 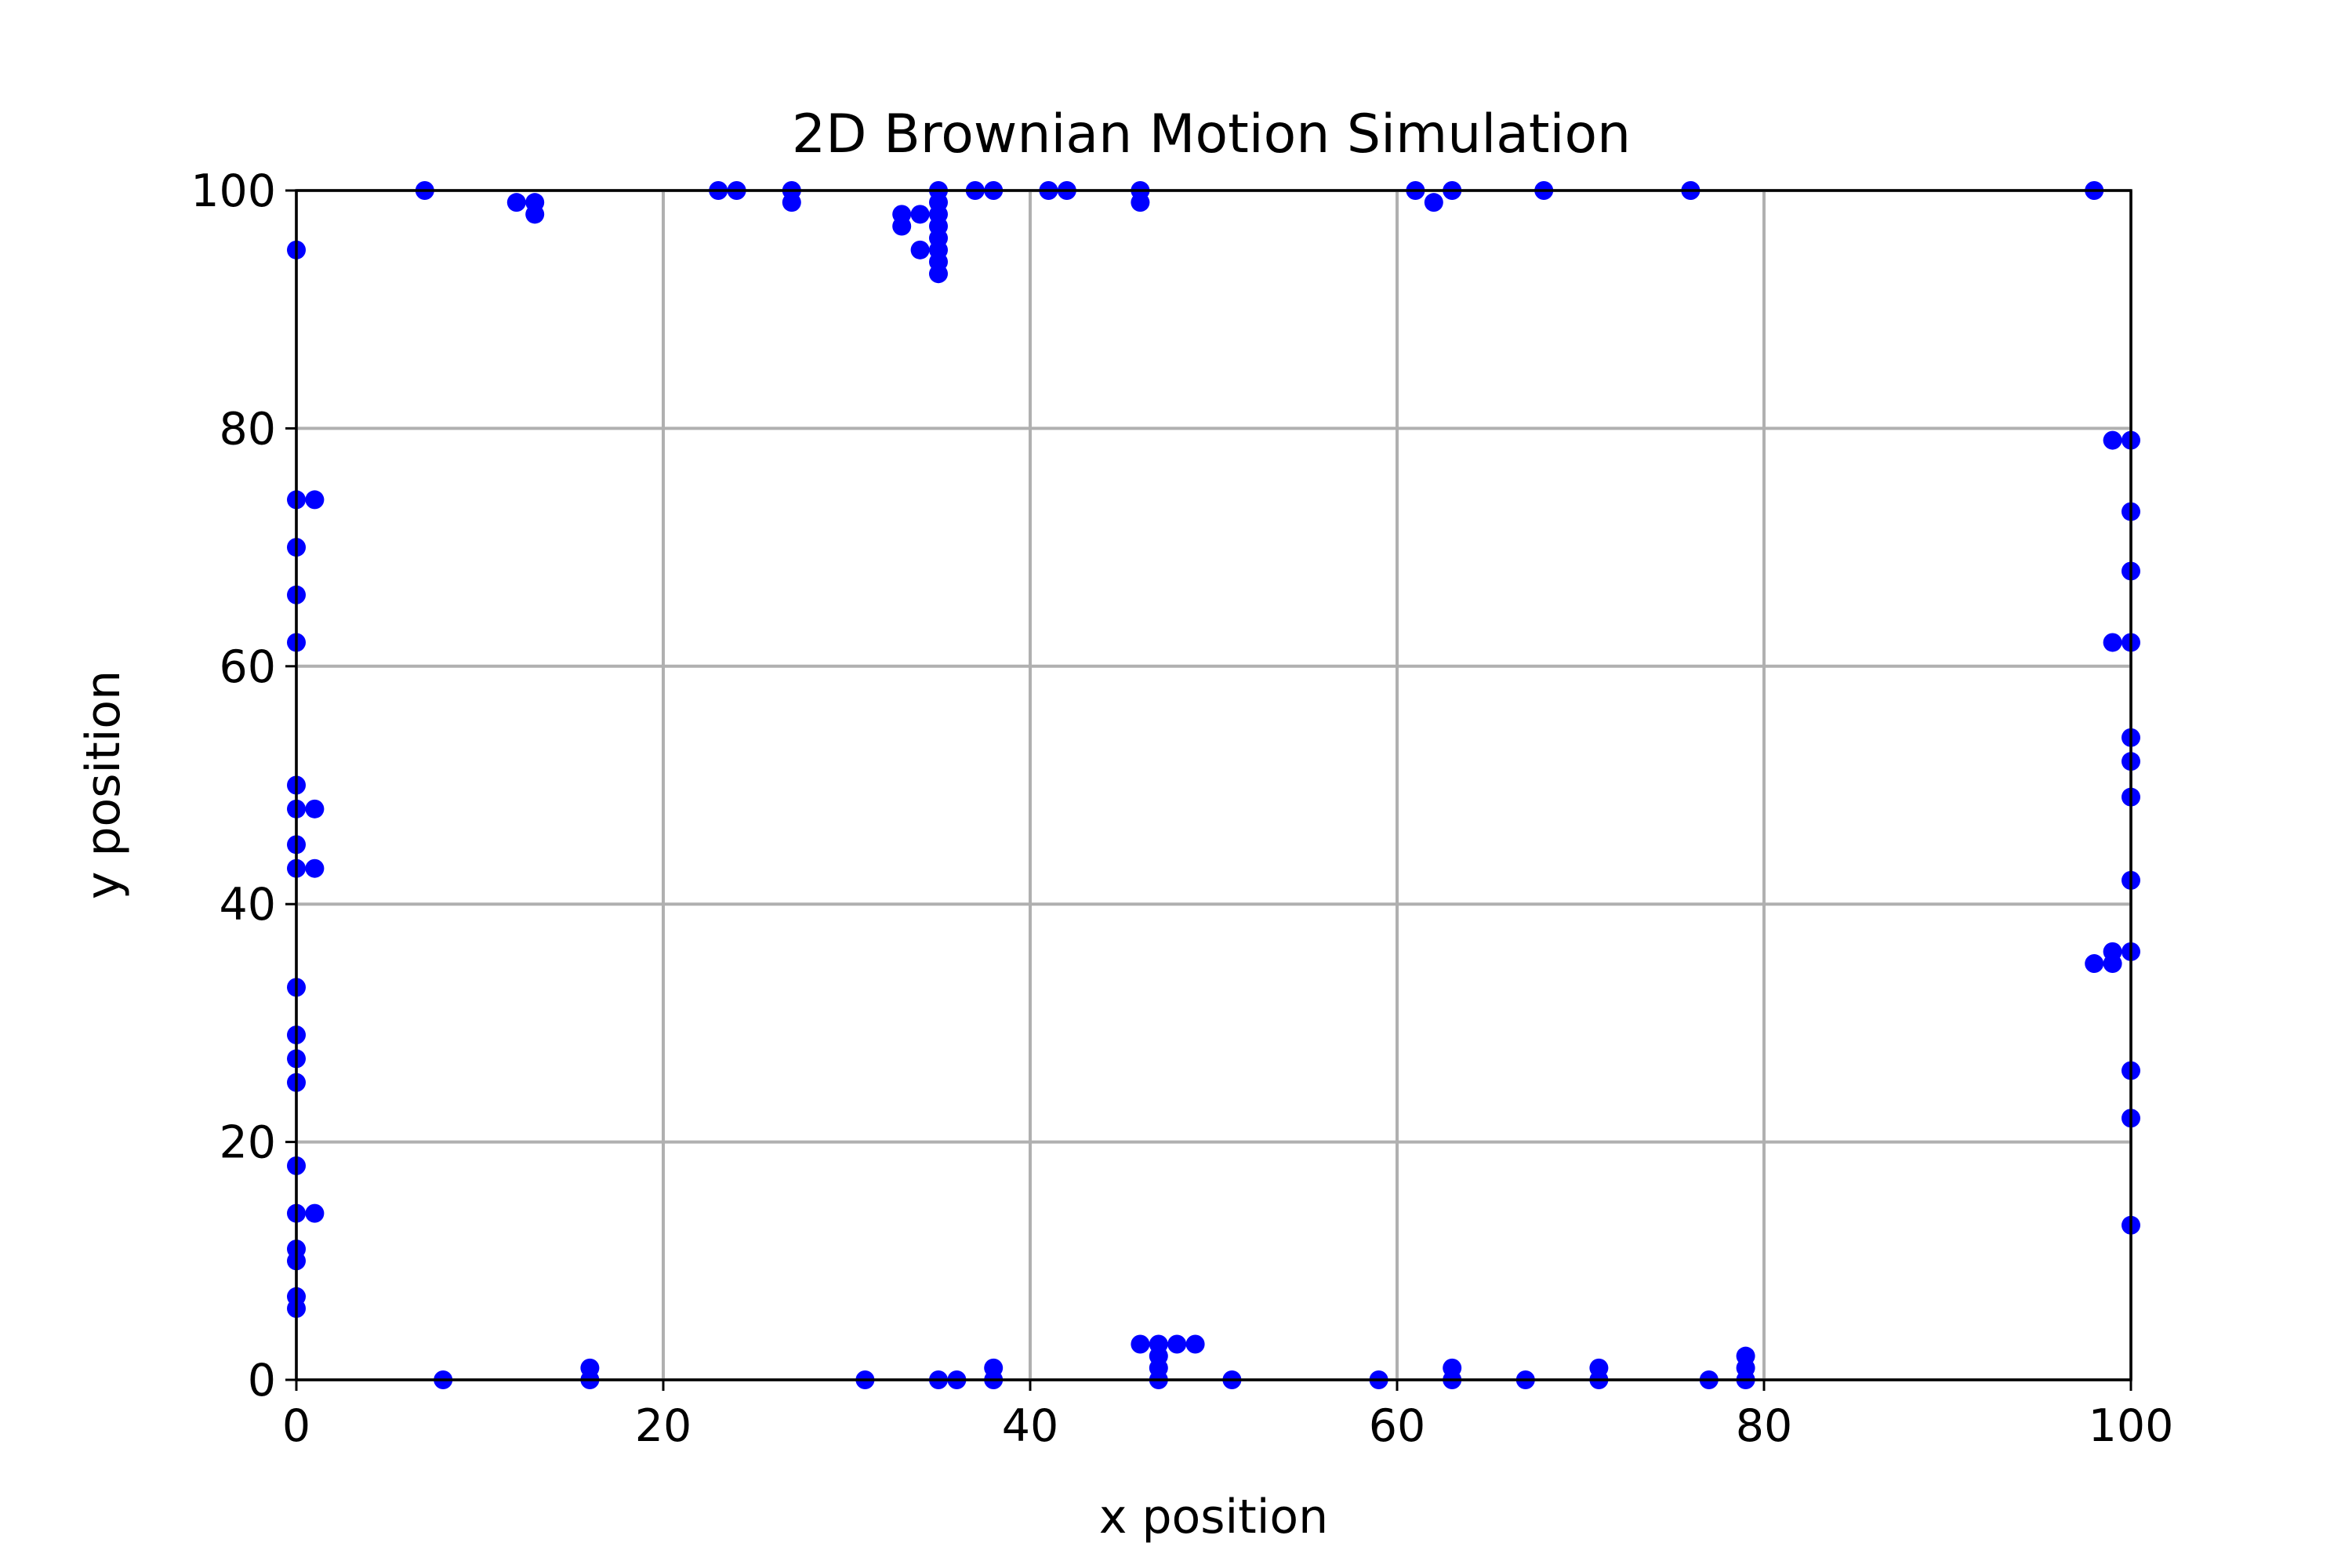 What do you see at coordinates (296, 1426) in the screenshot?
I see `x-tick-label: 0` at bounding box center [296, 1426].